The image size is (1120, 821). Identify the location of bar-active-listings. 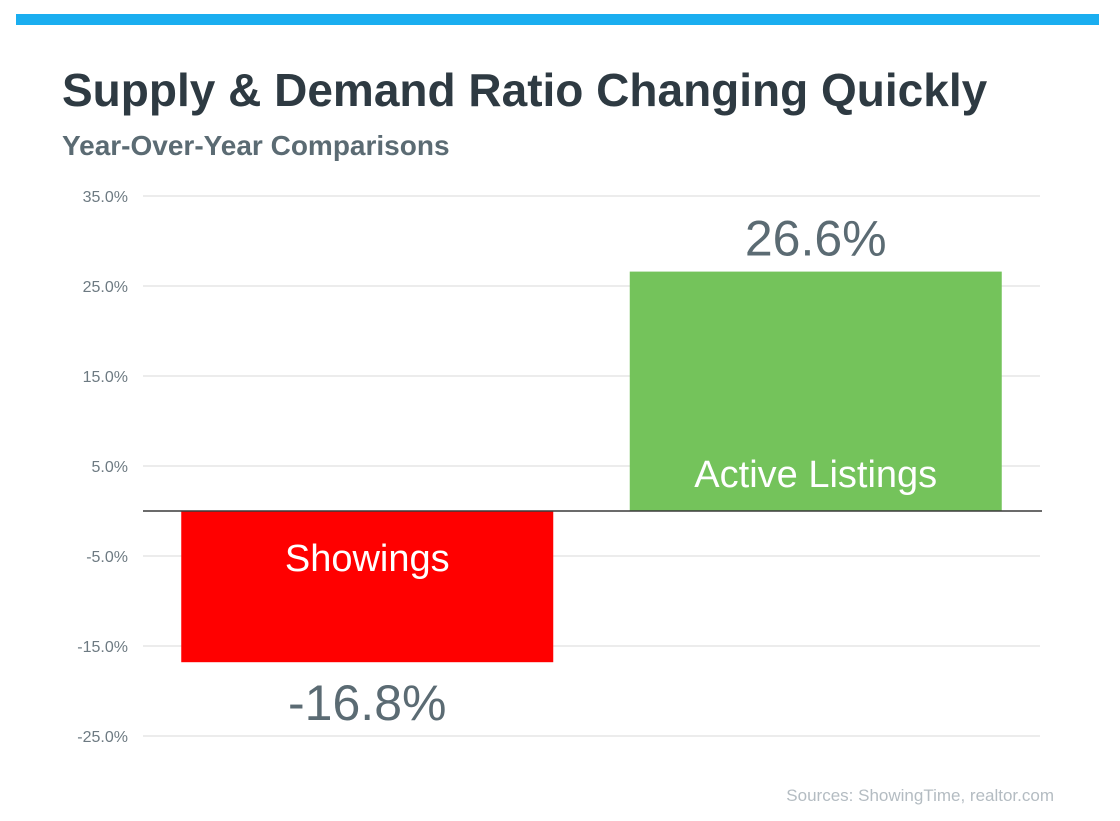
(815, 391).